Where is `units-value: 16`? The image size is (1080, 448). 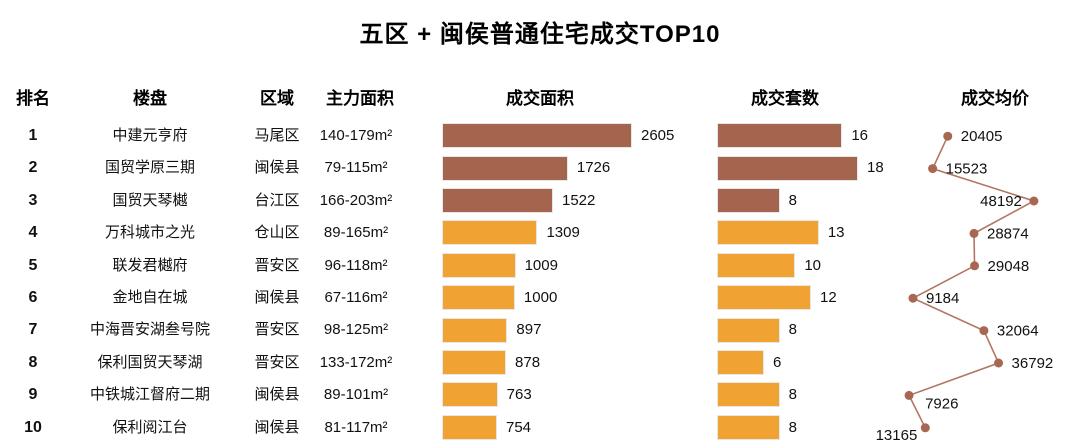
units-value: 16 is located at coordinates (860, 135).